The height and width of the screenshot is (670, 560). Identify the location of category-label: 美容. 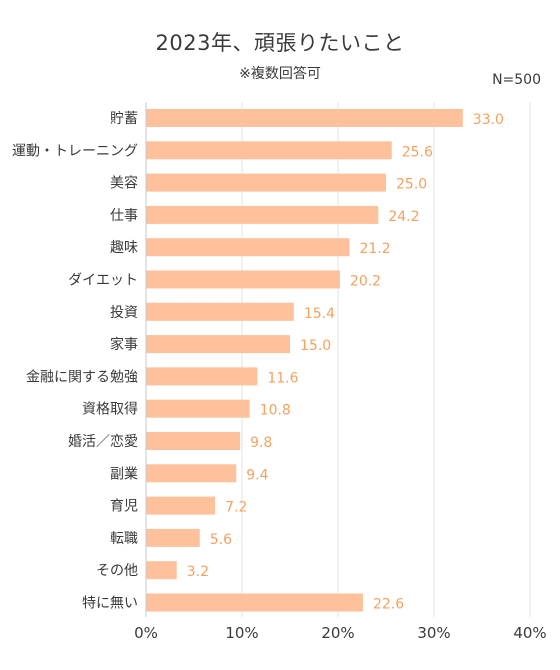
(124, 183).